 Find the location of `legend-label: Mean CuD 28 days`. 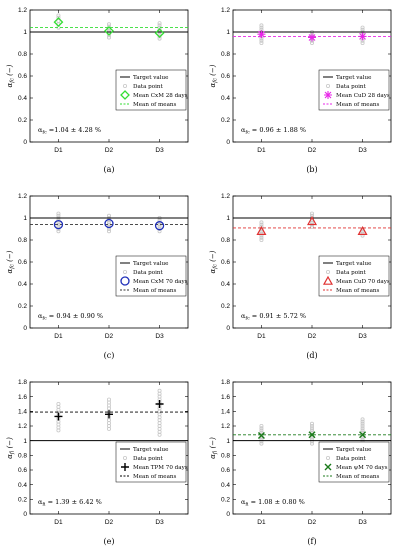

legend-label: Mean CuD 28 days is located at coordinates (363, 96).